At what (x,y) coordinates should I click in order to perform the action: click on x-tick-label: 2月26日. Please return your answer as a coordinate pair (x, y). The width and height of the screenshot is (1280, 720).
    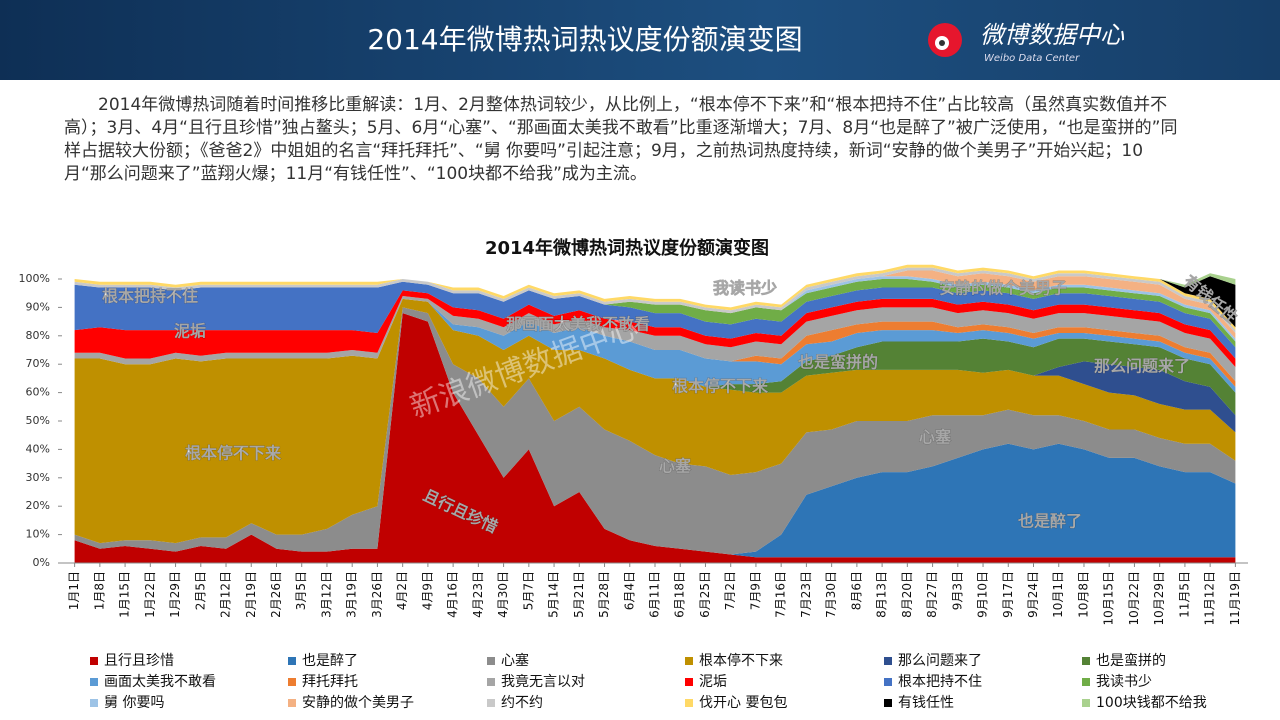
    Looking at the image, I should click on (276, 594).